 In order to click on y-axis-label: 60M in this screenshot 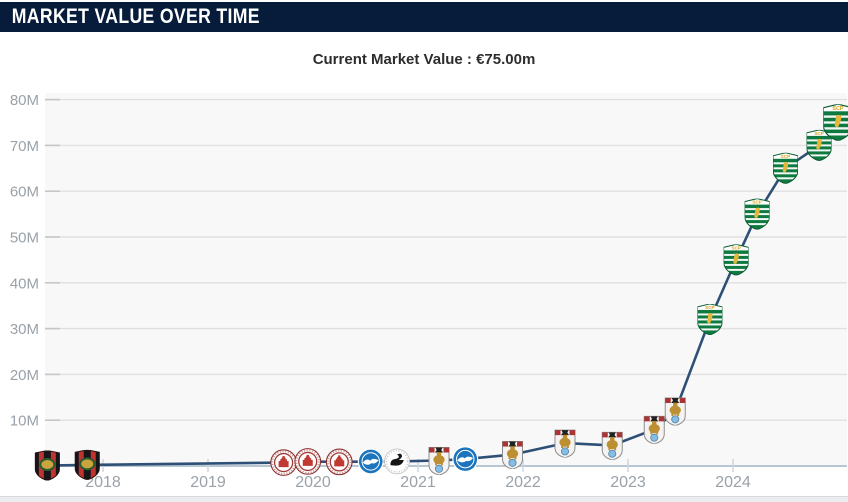, I will do `click(24, 192)`.